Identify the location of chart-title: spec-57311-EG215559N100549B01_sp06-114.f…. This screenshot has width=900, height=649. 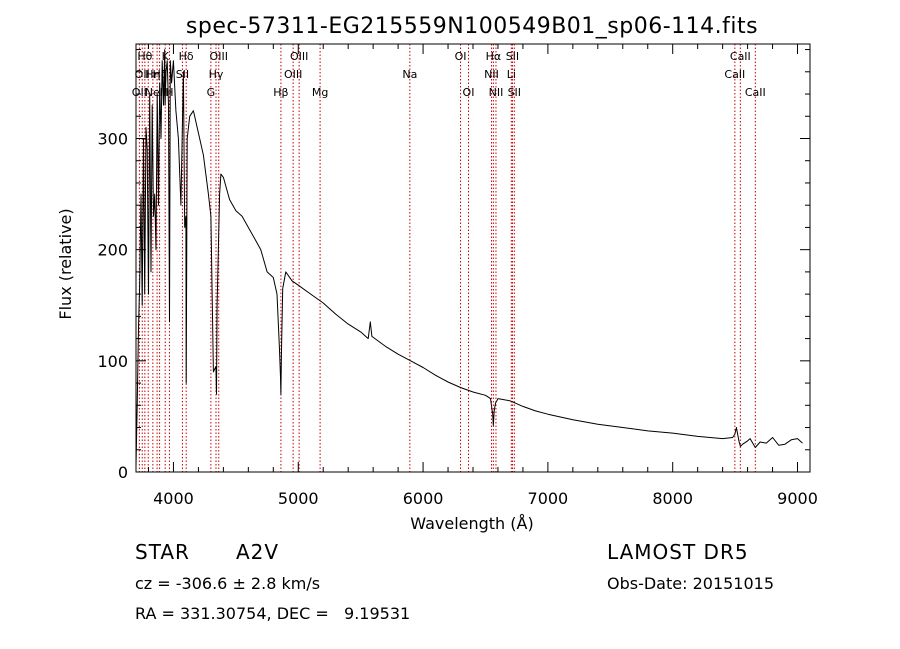
(472, 26).